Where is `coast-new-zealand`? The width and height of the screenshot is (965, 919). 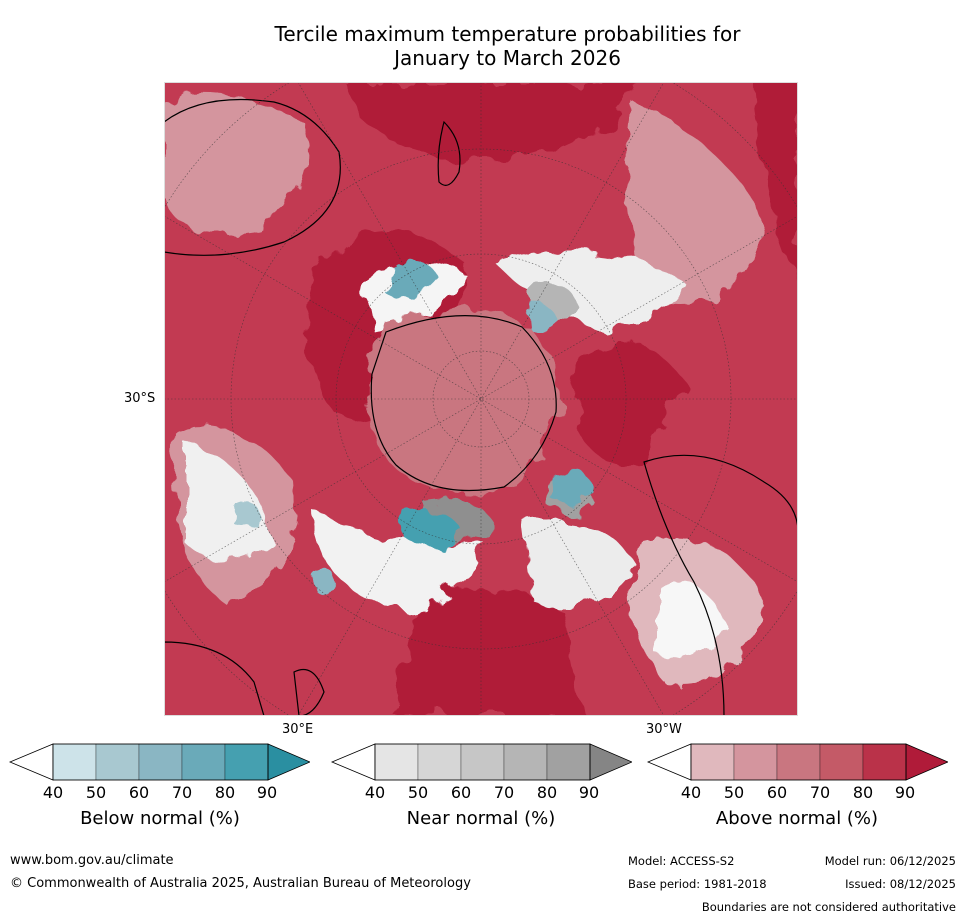 coast-new-zealand is located at coordinates (449, 153).